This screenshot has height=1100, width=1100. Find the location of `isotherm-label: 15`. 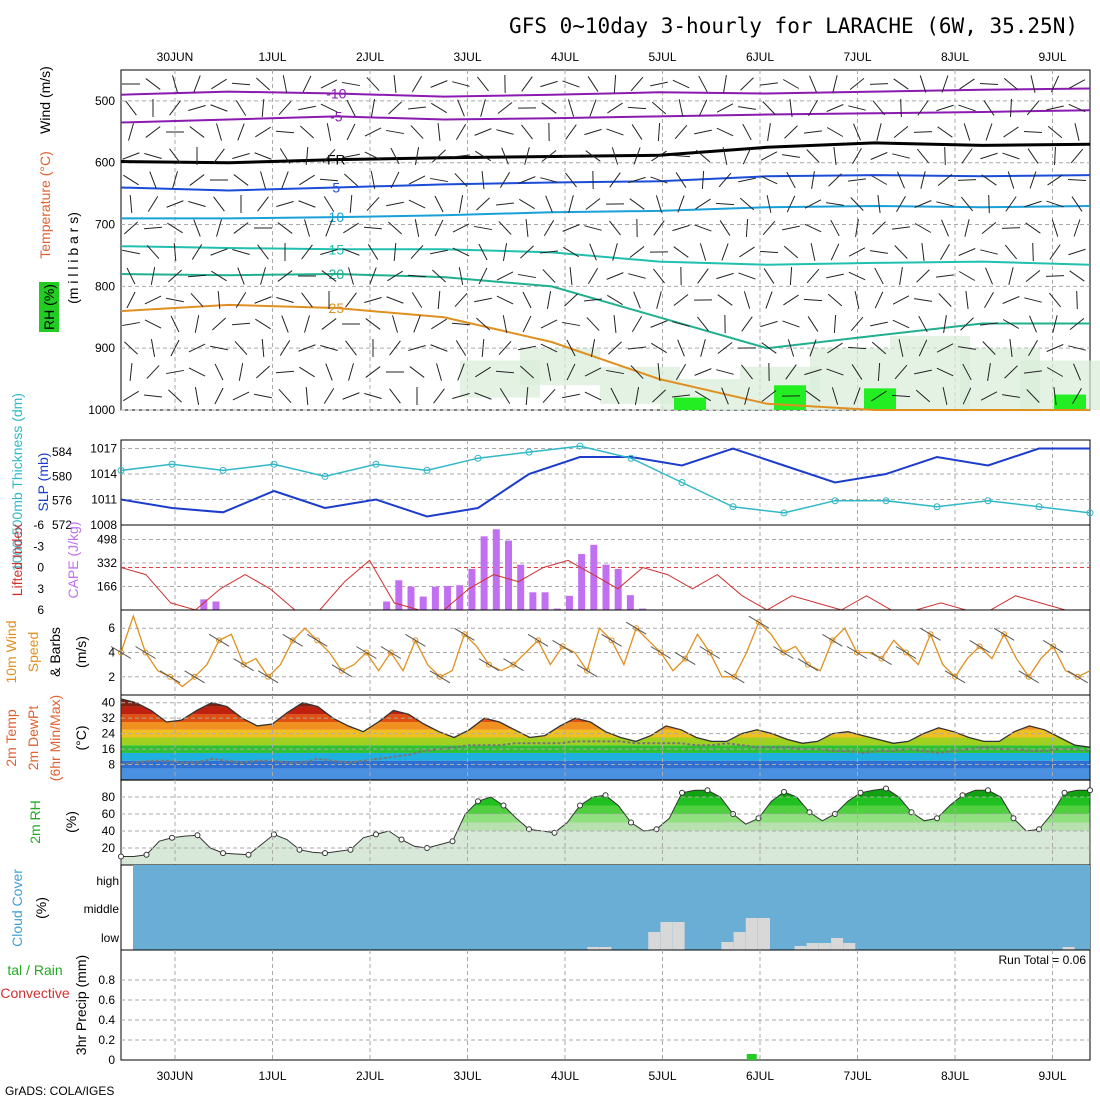

isotherm-label: 15 is located at coordinates (337, 249).